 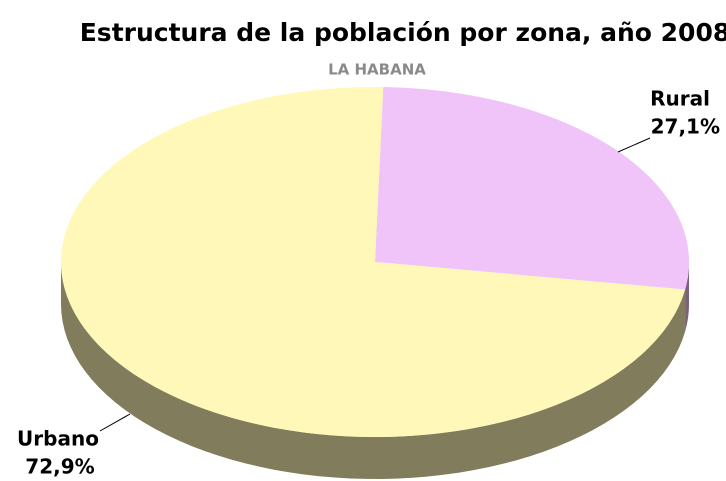 What do you see at coordinates (58, 439) in the screenshot?
I see `slice-label: Urbano` at bounding box center [58, 439].